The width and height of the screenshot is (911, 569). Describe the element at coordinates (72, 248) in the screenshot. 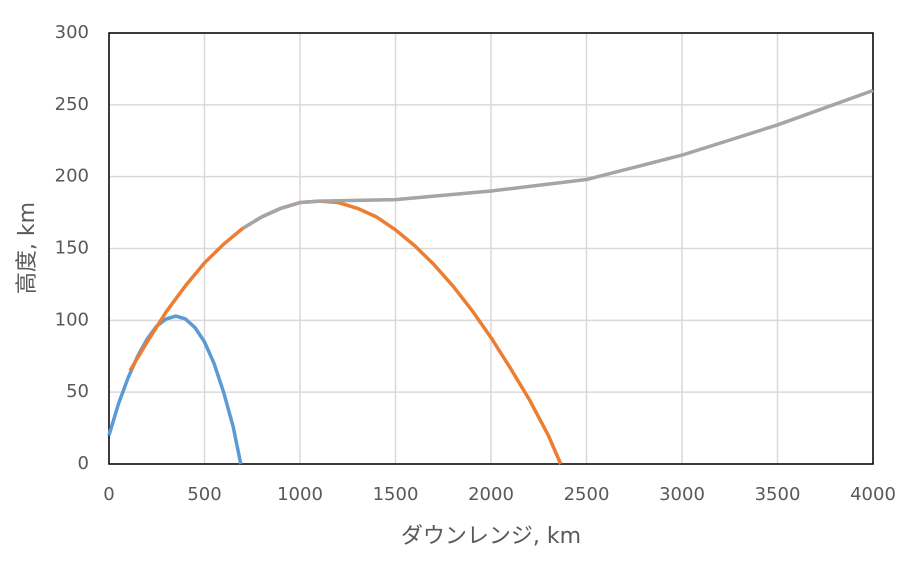

I see `y-tick-label: 150` at that location.